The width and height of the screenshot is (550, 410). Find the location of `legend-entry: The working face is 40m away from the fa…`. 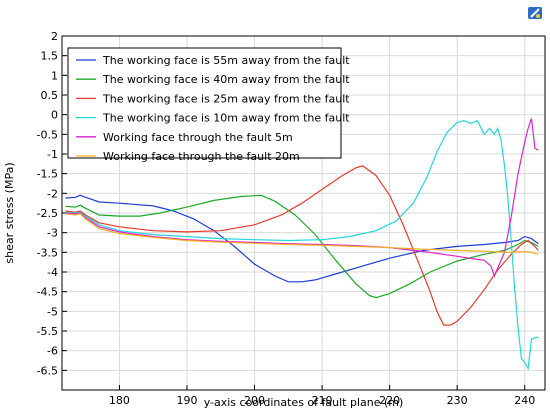

legend-entry: The working face is 40m away from the fa… is located at coordinates (226, 79).